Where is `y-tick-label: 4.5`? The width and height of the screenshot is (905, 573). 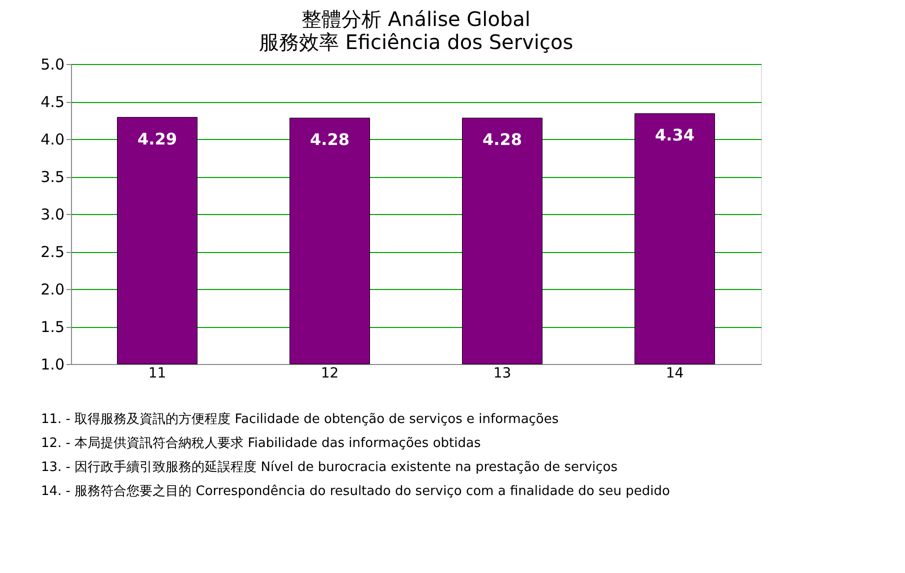 y-tick-label: 4.5 is located at coordinates (52, 102).